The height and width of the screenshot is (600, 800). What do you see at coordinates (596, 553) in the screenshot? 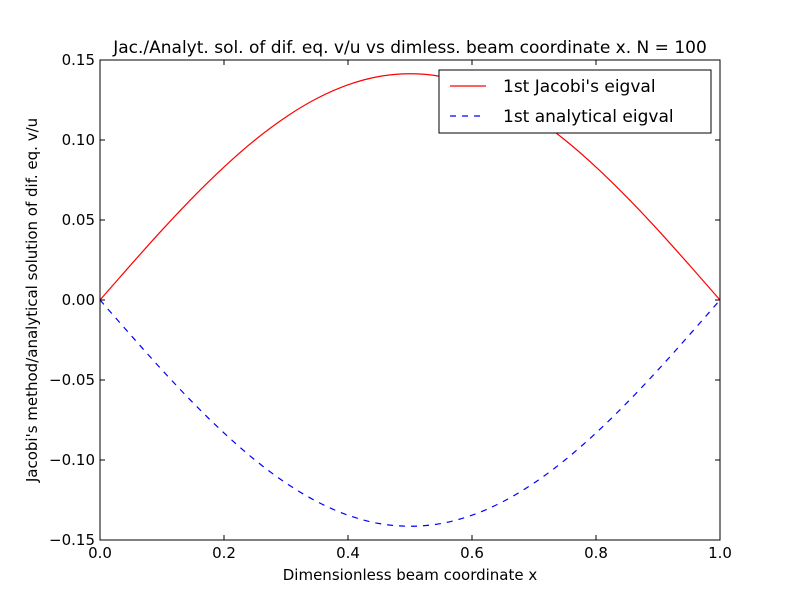
I see `x-tick-label: 0.8` at bounding box center [596, 553].